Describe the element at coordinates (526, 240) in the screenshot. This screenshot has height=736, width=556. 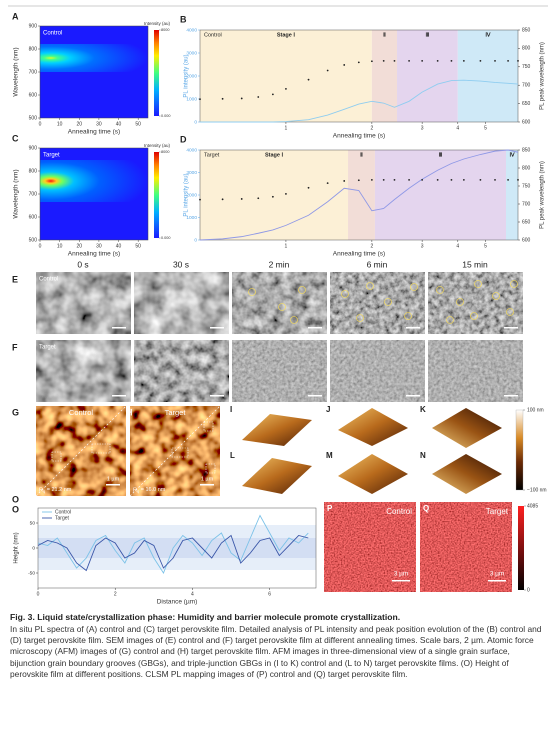
I see `y2-tick-label: 600` at that location.